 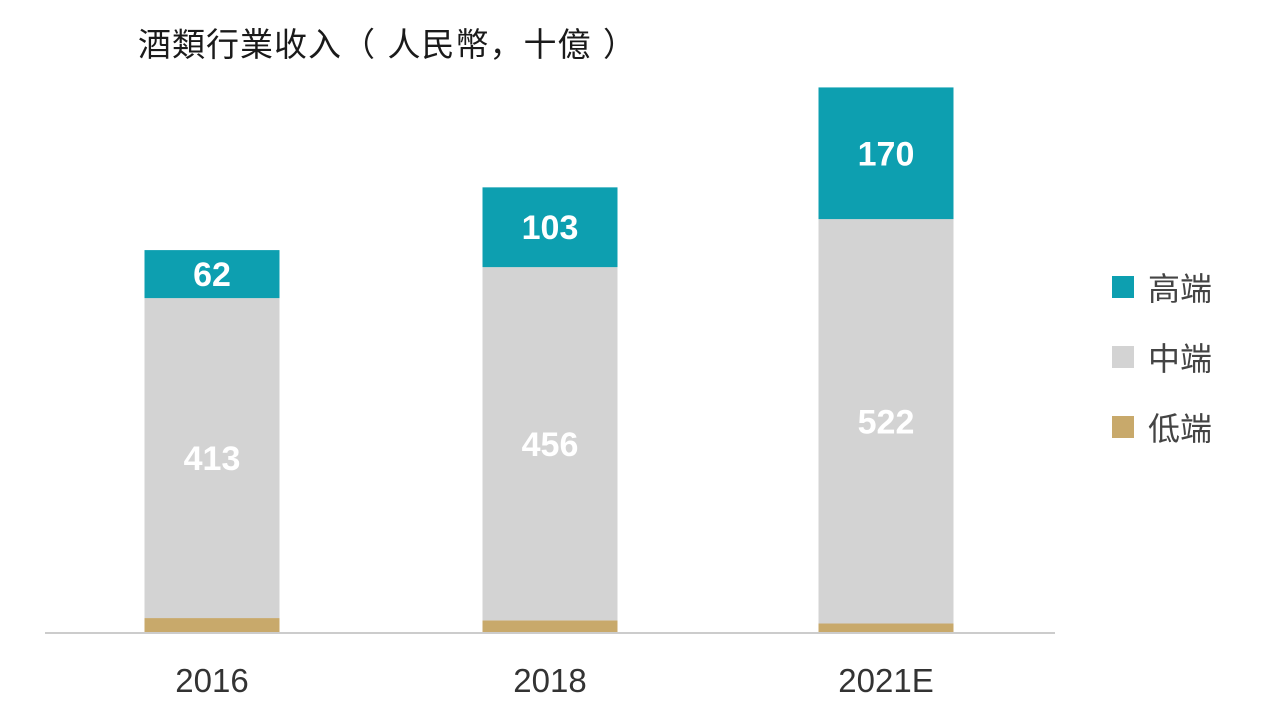 I want to click on bar-segment-mid-range-2021E, so click(x=886, y=421).